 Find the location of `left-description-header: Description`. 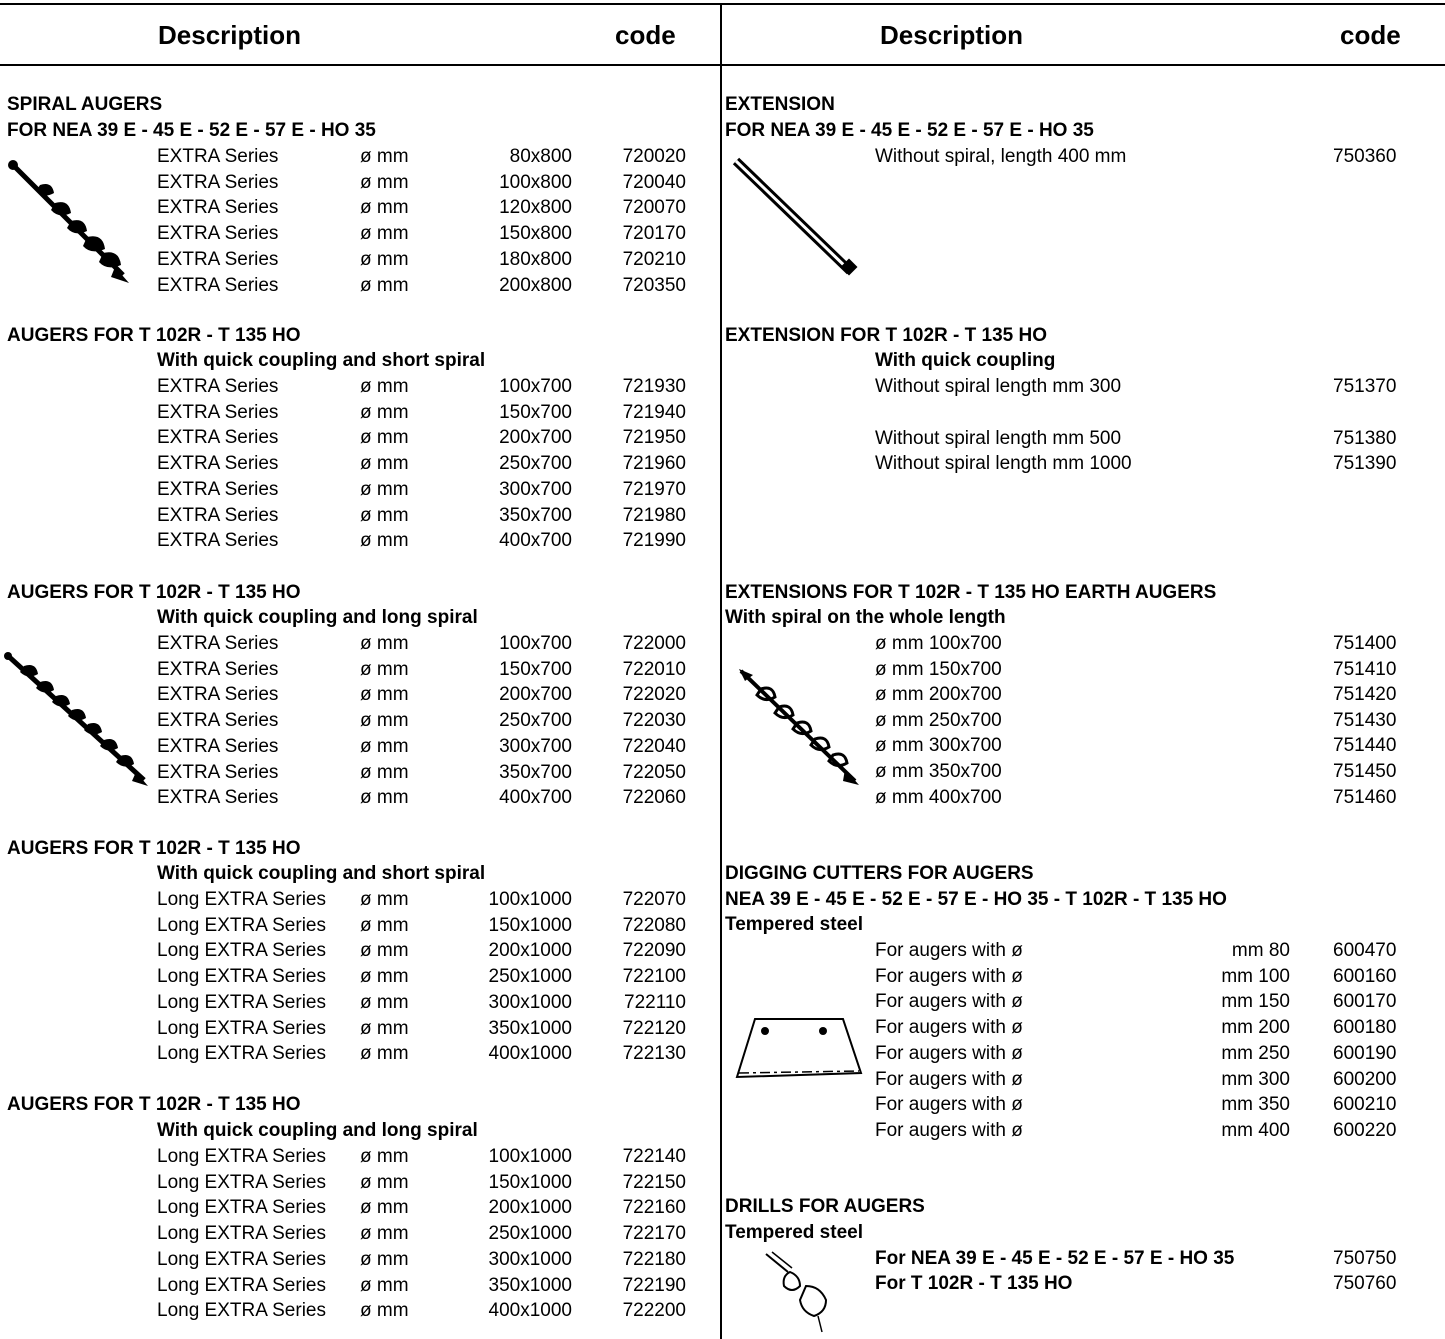

left-description-header: Description is located at coordinates (230, 35).